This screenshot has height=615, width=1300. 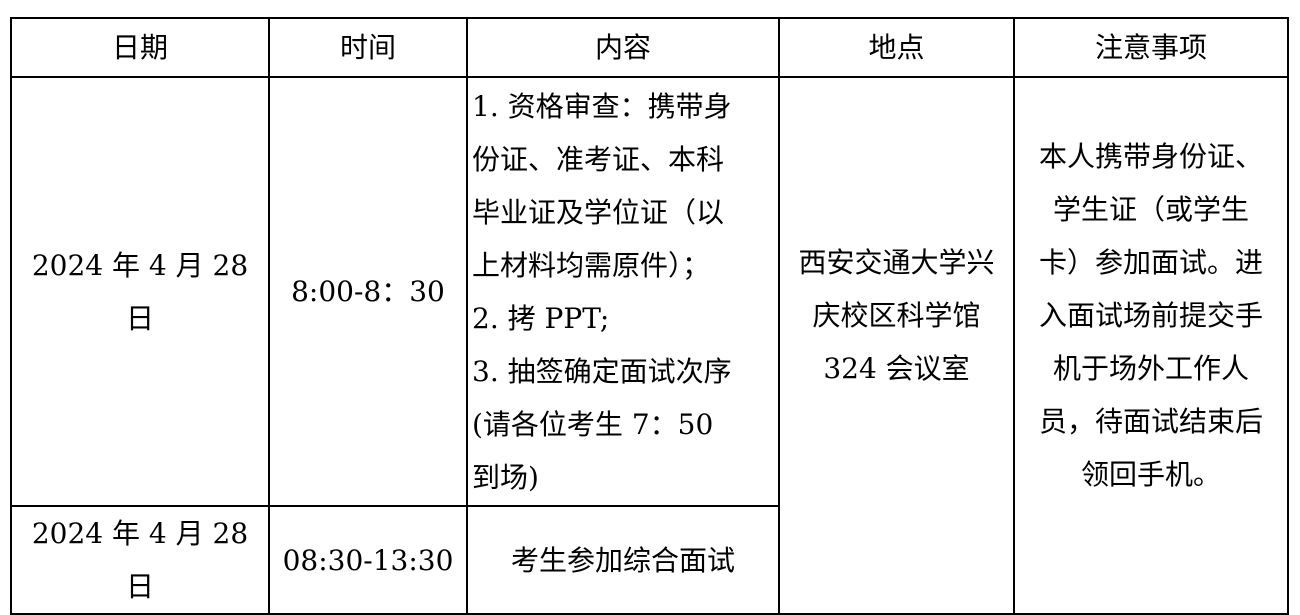 What do you see at coordinates (505, 477) in the screenshot?
I see `text-line: 到场)` at bounding box center [505, 477].